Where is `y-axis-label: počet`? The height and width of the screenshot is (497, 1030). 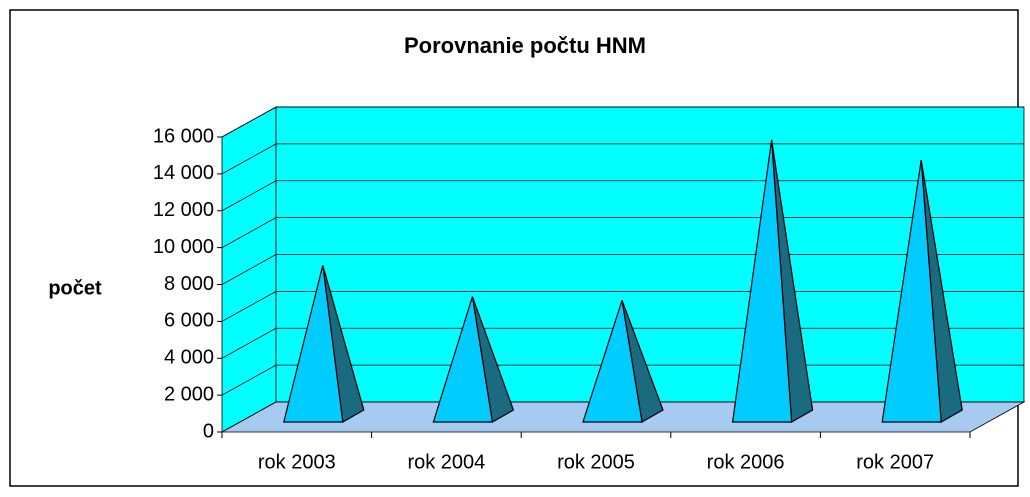
y-axis-label: počet is located at coordinates (75, 288).